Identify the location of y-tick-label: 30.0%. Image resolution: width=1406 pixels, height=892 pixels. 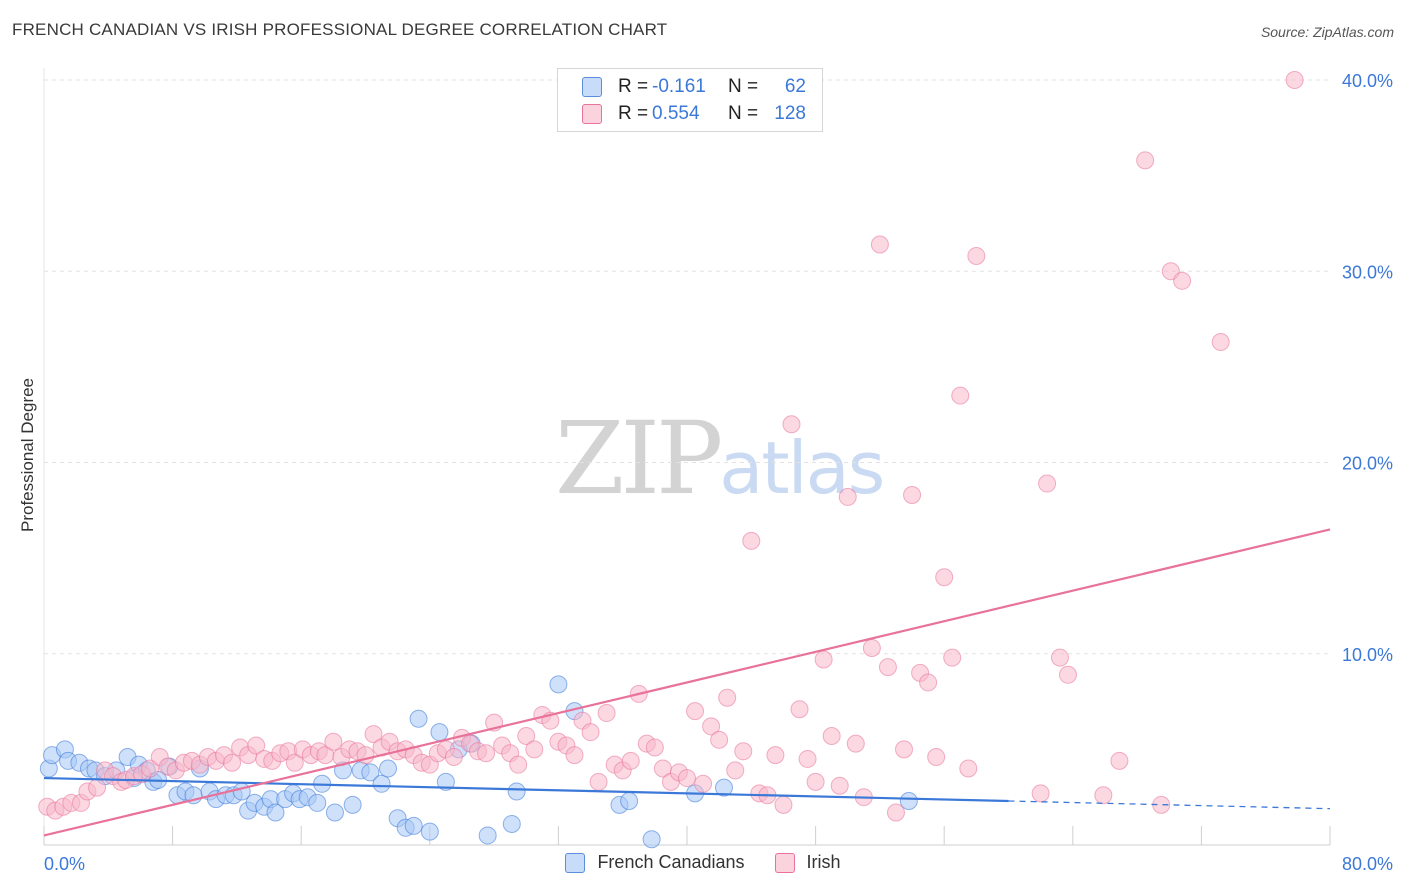
(1367, 272).